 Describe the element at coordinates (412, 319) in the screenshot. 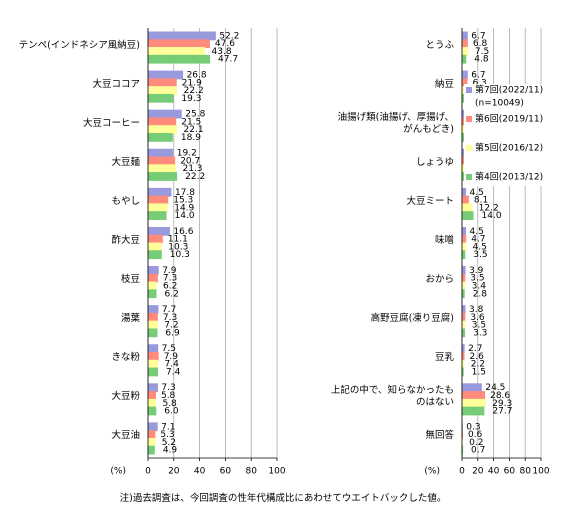

I see `category-label: 高野豆腐(凍り豆腐)` at that location.